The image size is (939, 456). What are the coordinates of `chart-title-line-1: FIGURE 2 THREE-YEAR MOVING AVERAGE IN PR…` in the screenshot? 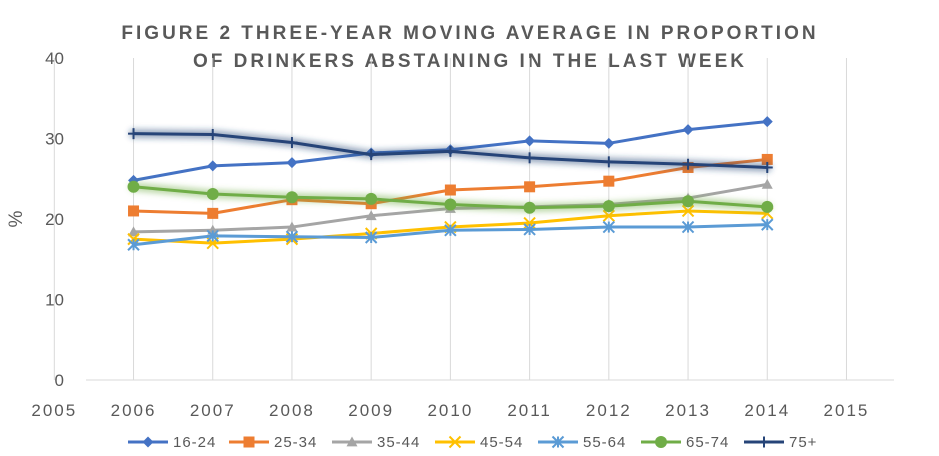 It's located at (470, 33).